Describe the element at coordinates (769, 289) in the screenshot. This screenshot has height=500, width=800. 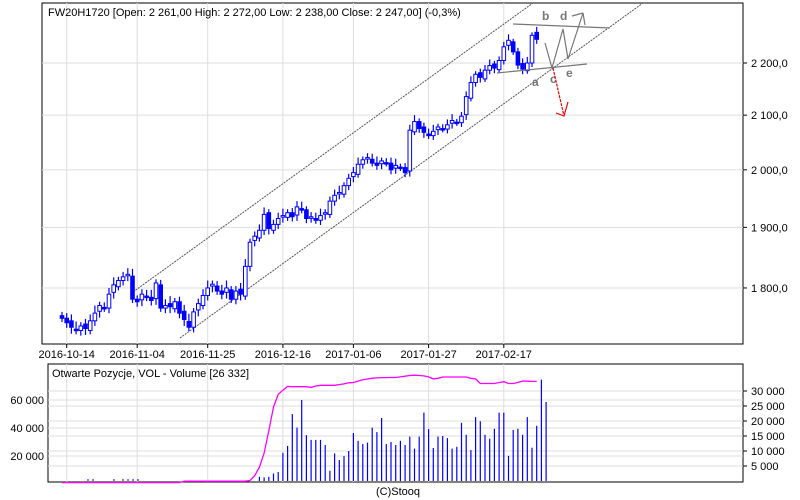
I see `price-tick-label: 1 800,0` at that location.